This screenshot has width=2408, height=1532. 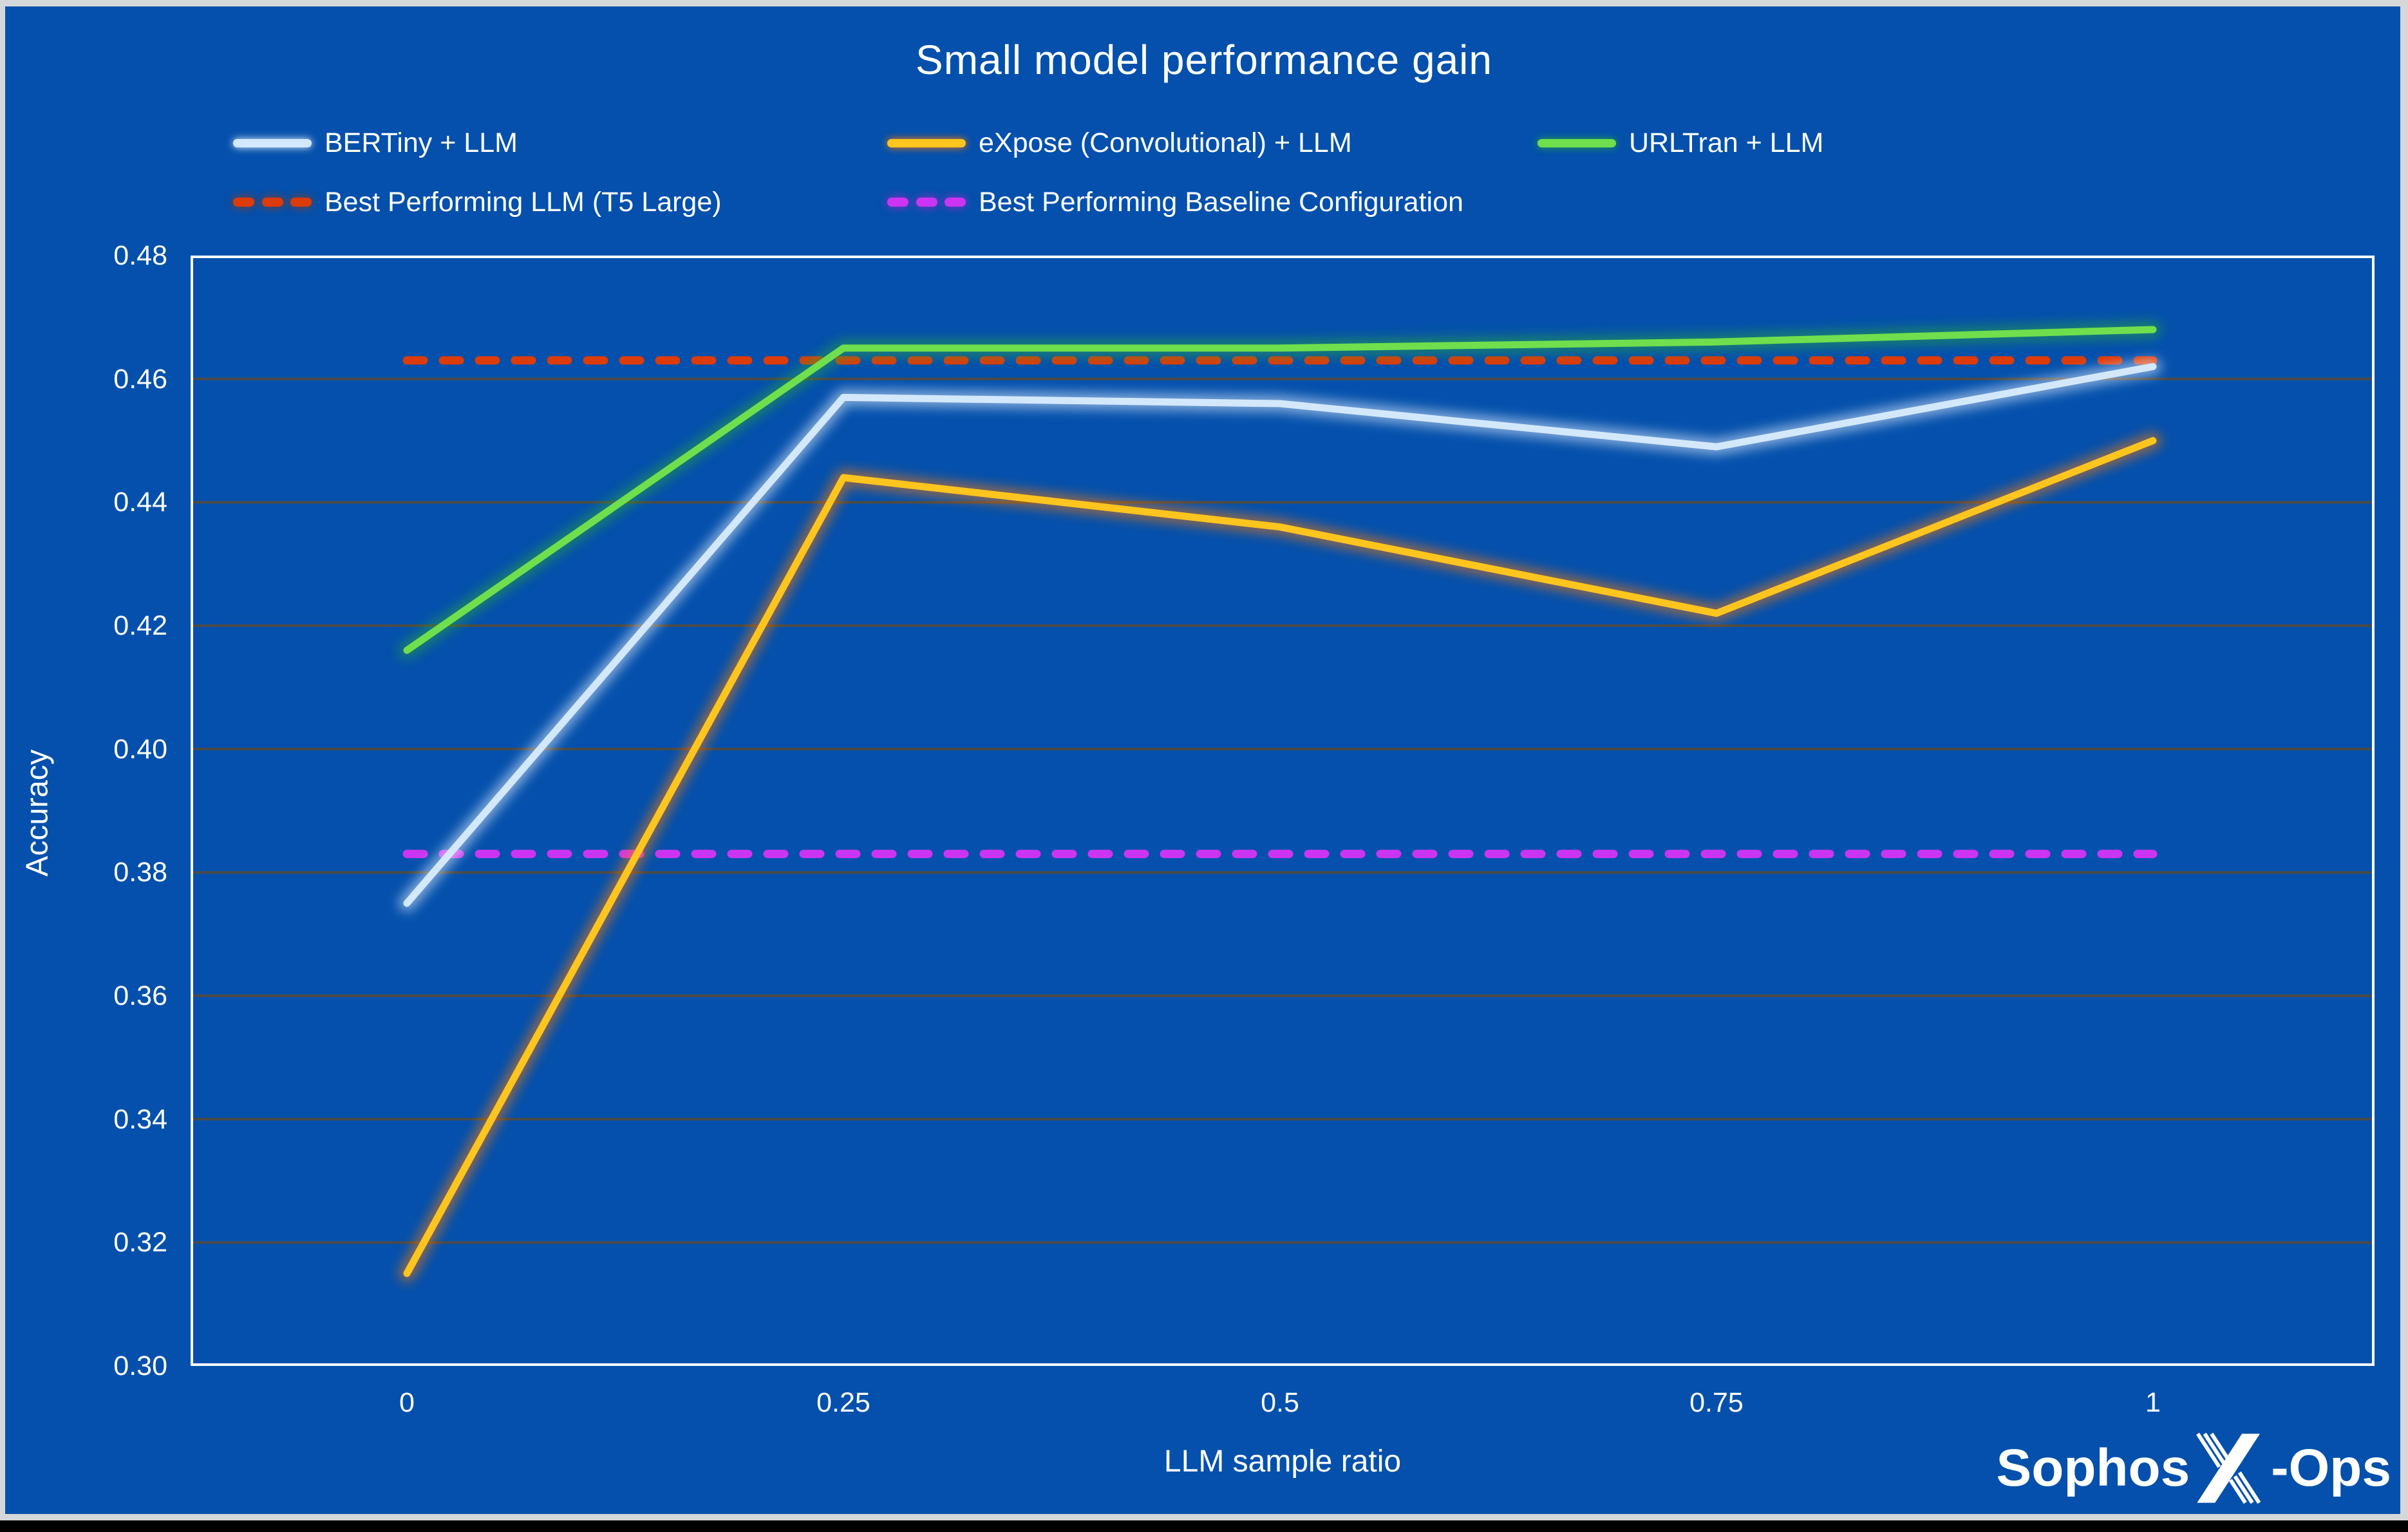 I want to click on legend-label: BERTiny + LLM, so click(x=421, y=142).